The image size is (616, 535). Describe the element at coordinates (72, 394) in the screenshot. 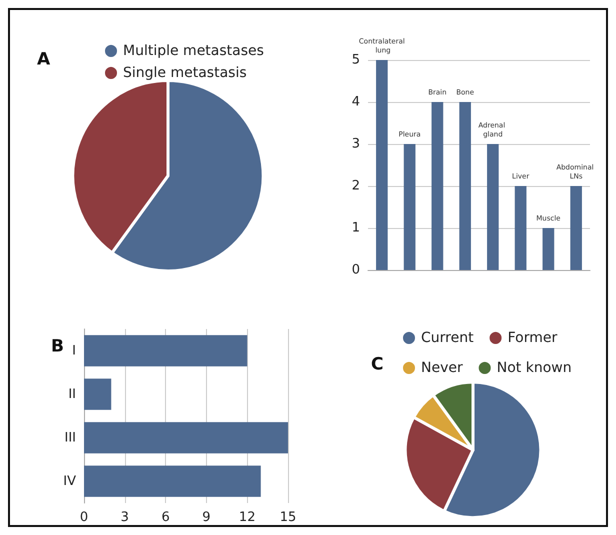

I see `y-tick-label: II` at that location.